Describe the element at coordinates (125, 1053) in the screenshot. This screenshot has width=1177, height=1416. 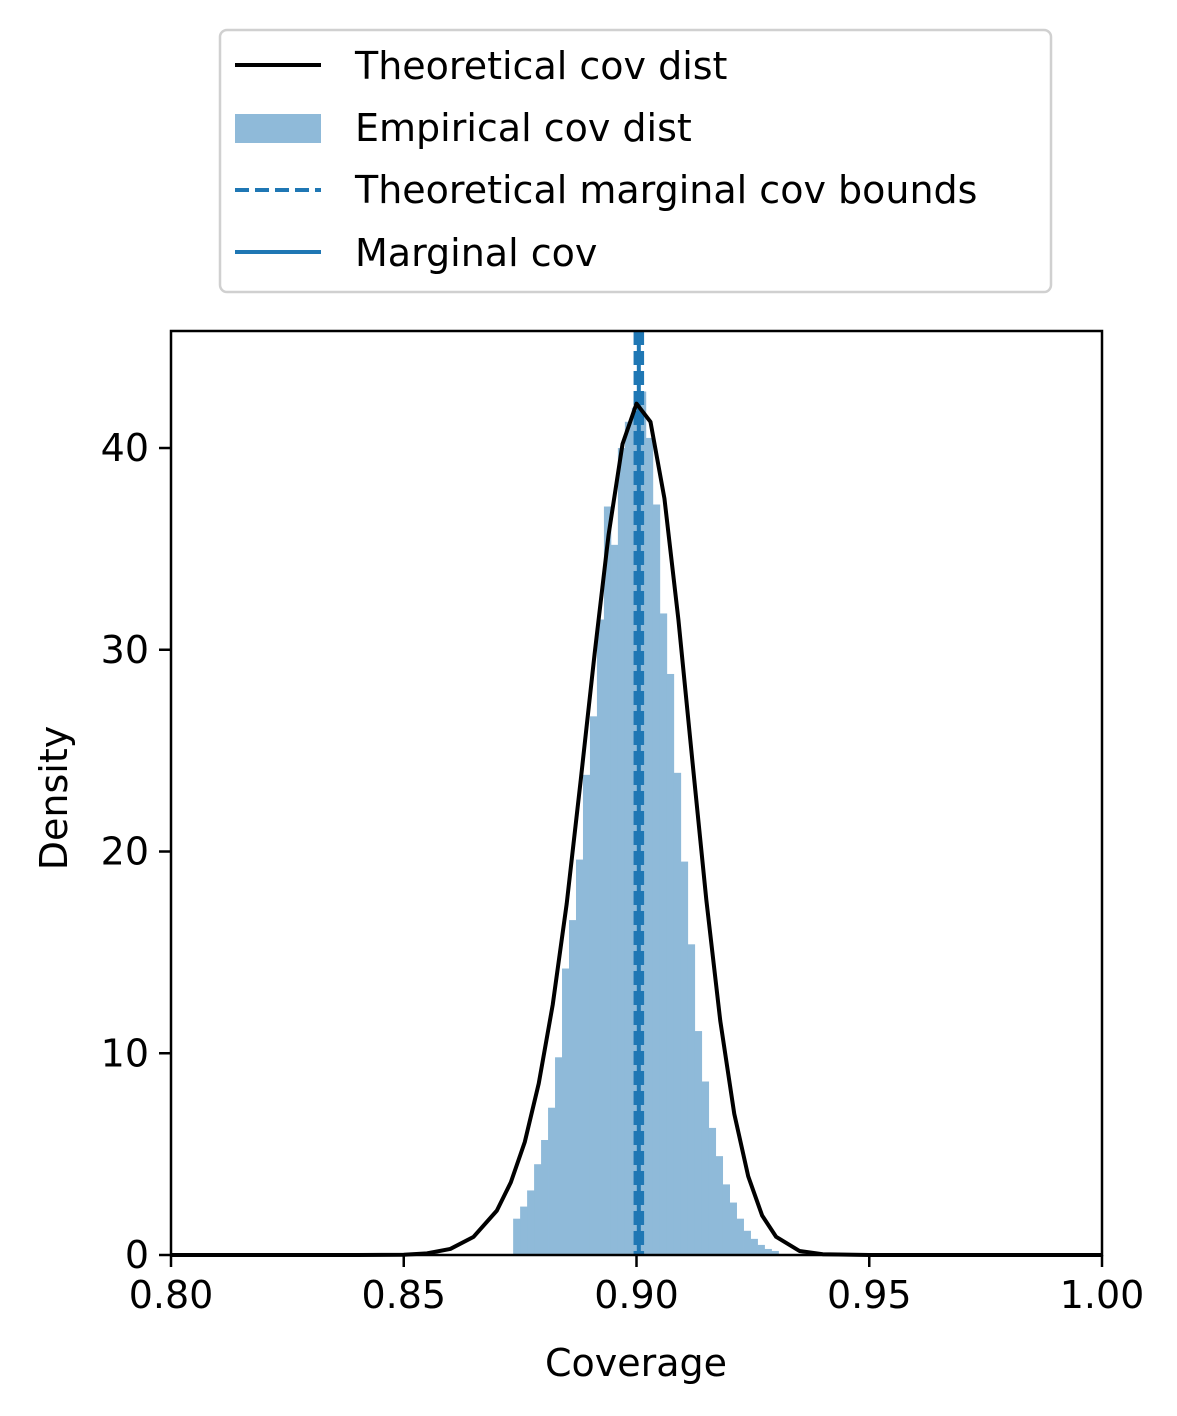
I see `y-tick-label-1: 10` at that location.